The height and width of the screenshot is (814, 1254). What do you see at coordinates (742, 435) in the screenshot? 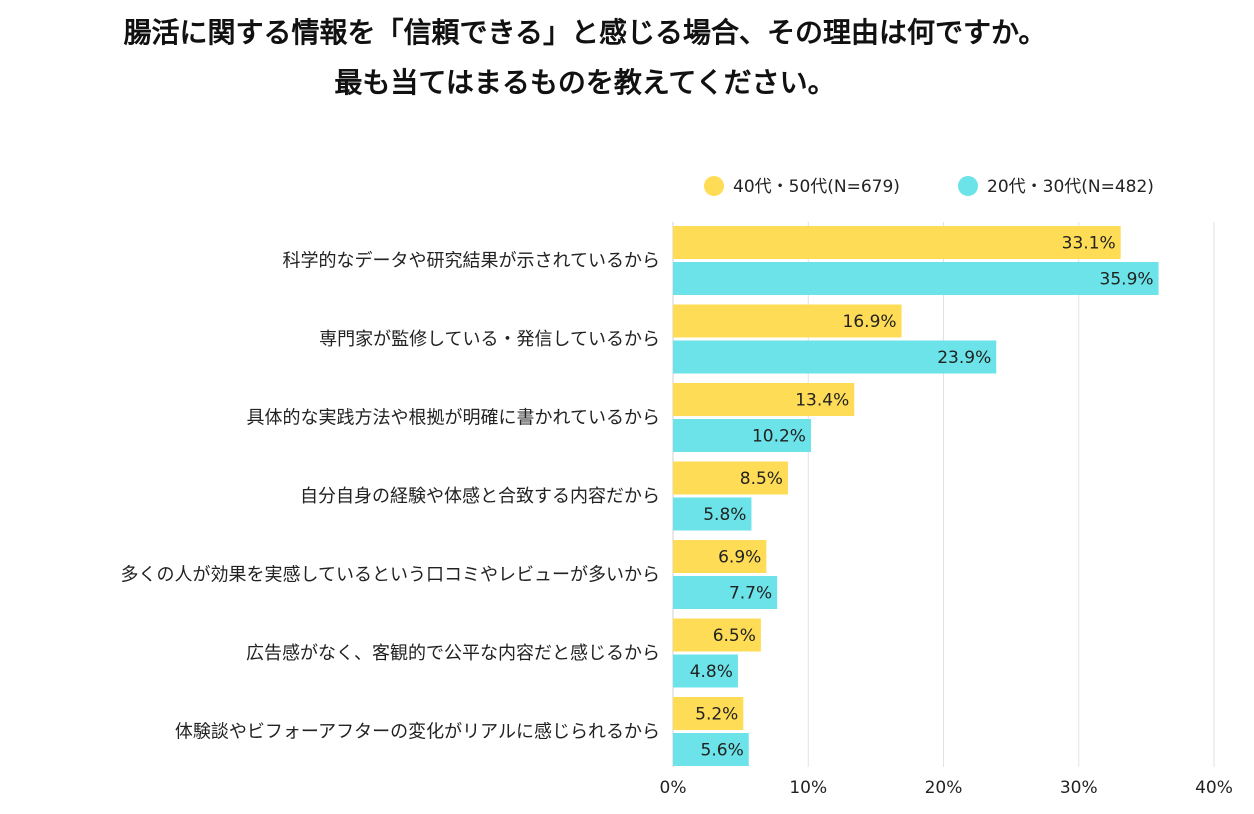
I see `bar-s2-c3` at bounding box center [742, 435].